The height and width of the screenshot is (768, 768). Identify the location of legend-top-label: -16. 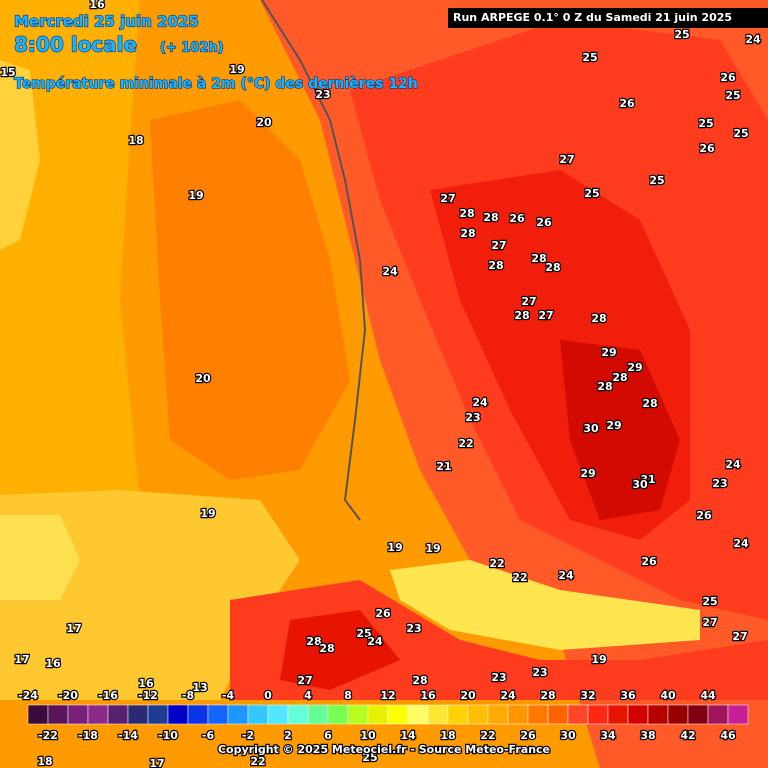
(108, 695).